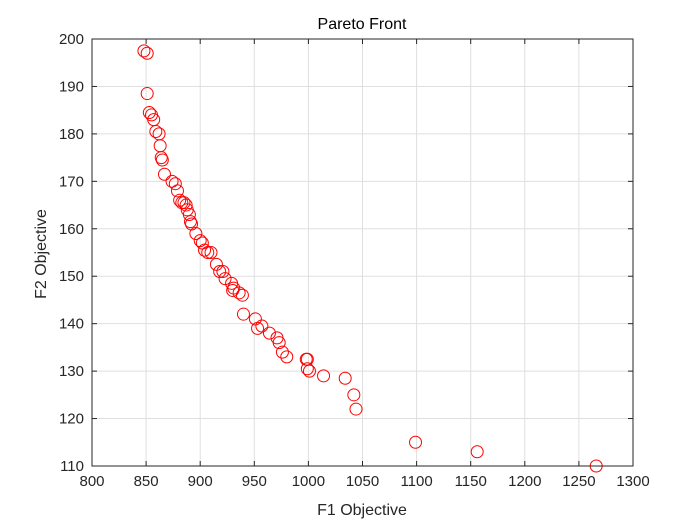 Image resolution: width=700 pixels, height=525 pixels. What do you see at coordinates (71, 371) in the screenshot?
I see `y-tick-label: 130` at bounding box center [71, 371].